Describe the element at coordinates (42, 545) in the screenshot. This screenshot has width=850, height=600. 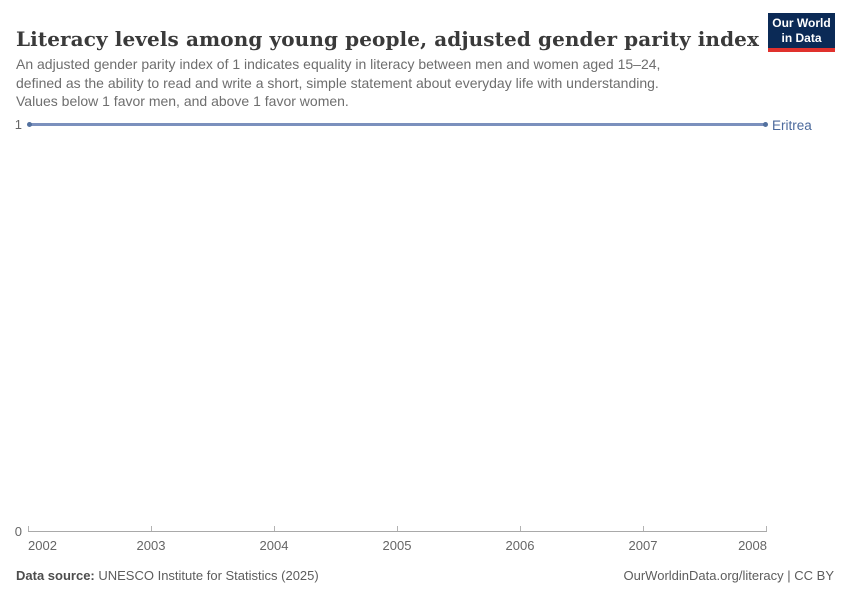
I see `x-axis-tick-label: 2002` at that location.